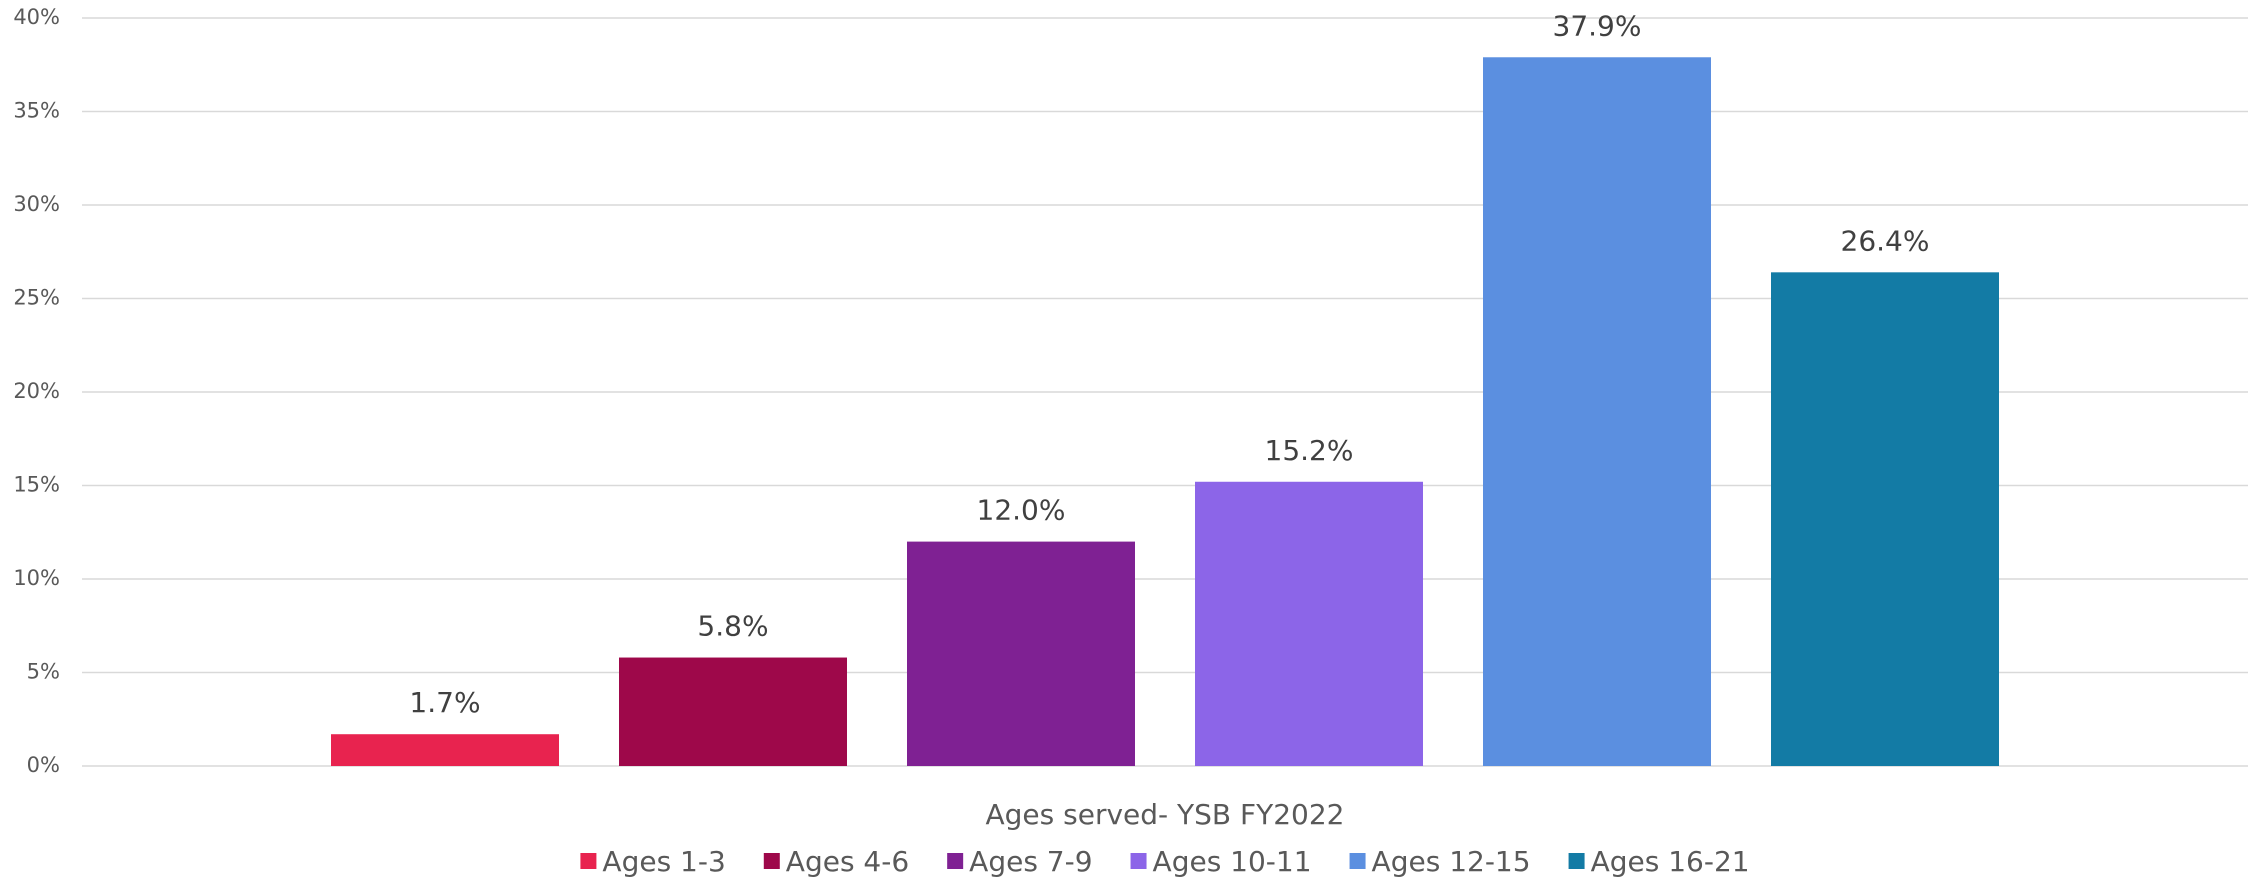 This screenshot has height=889, width=2252. I want to click on y-tick-label: 25%, so click(36, 298).